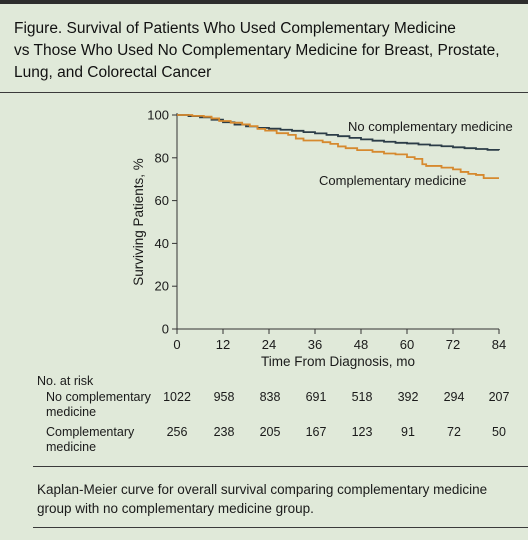  What do you see at coordinates (162, 286) in the screenshot?
I see `y-tick-label: 20` at bounding box center [162, 286].